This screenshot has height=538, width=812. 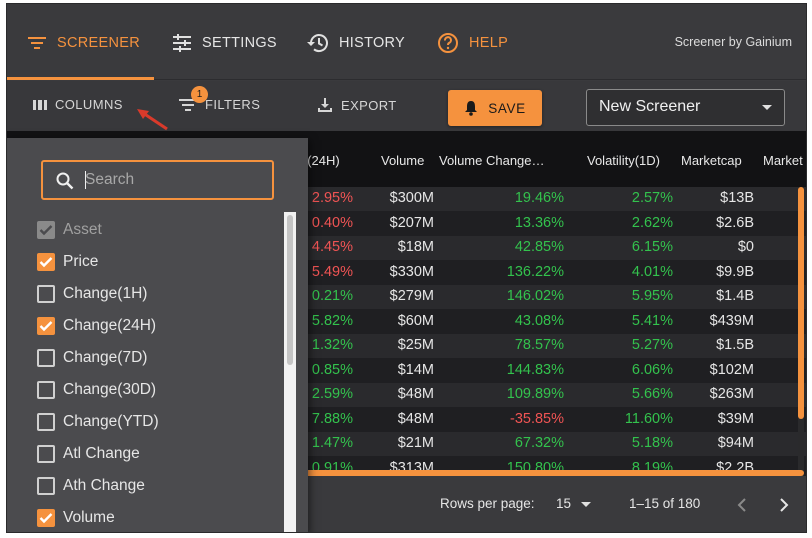 I want to click on annotation-arrow-icon, so click(x=152, y=120).